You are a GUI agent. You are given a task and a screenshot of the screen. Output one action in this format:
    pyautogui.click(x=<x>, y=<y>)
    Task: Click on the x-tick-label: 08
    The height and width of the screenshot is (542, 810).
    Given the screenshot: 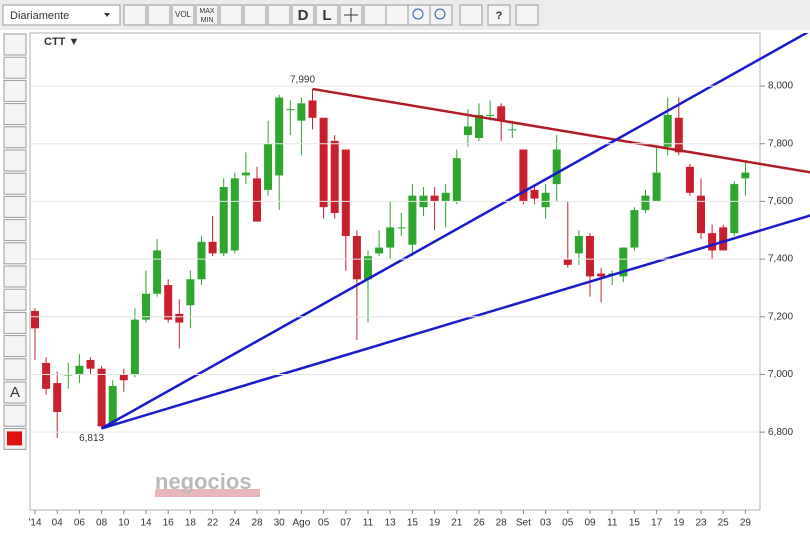 What is the action you would take?
    pyautogui.click(x=102, y=523)
    